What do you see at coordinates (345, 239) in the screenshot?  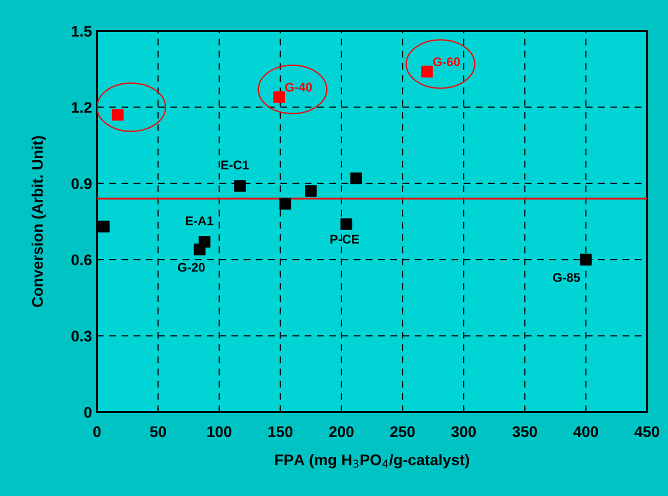 I see `annotation: P-CE` at bounding box center [345, 239].